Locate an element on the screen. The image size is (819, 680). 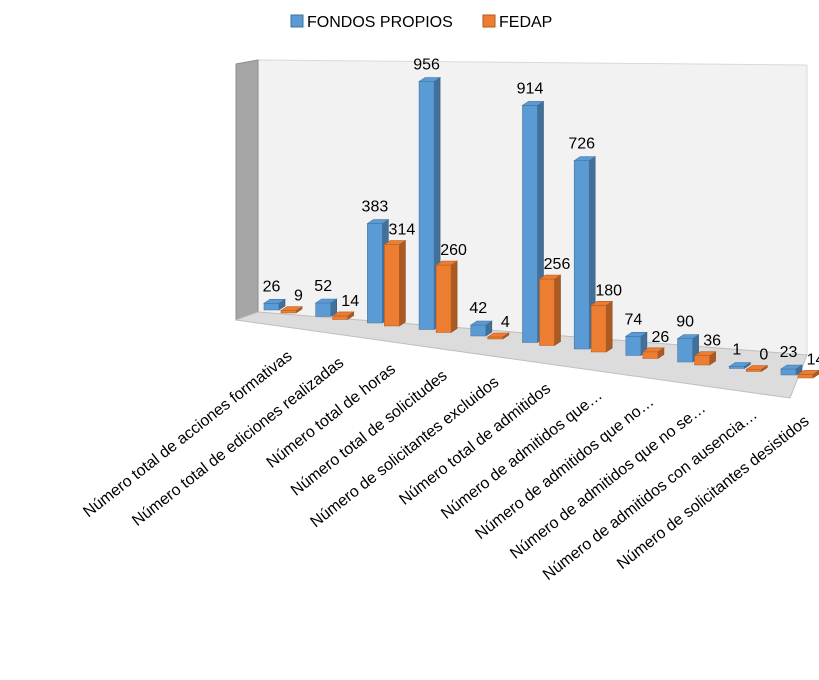
bar-fondos-propios-3-top is located at coordinates (430, 79).